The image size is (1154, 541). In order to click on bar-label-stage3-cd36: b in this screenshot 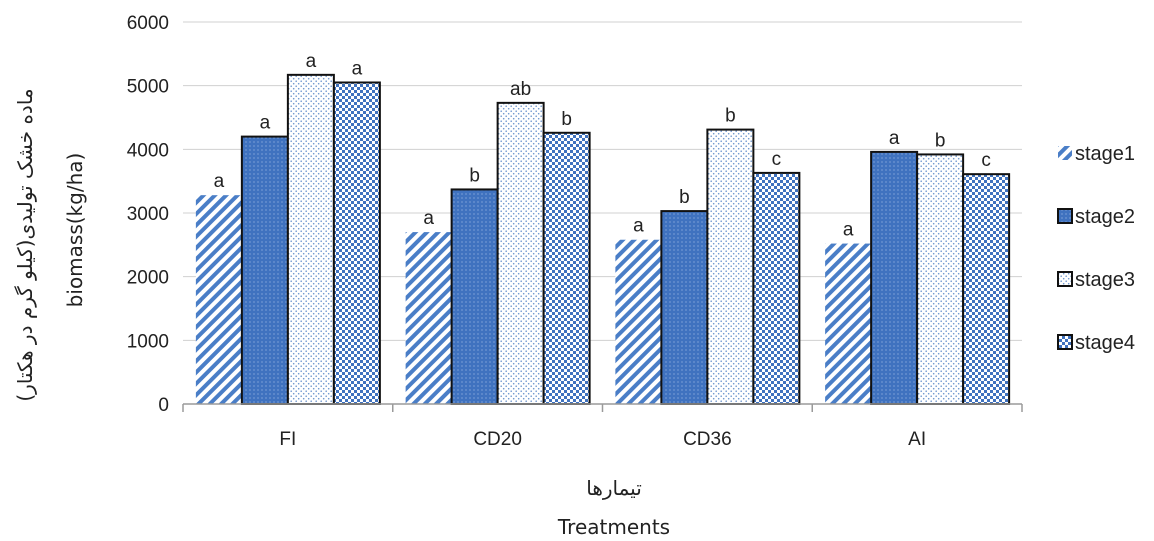, I will do `click(730, 116)`.